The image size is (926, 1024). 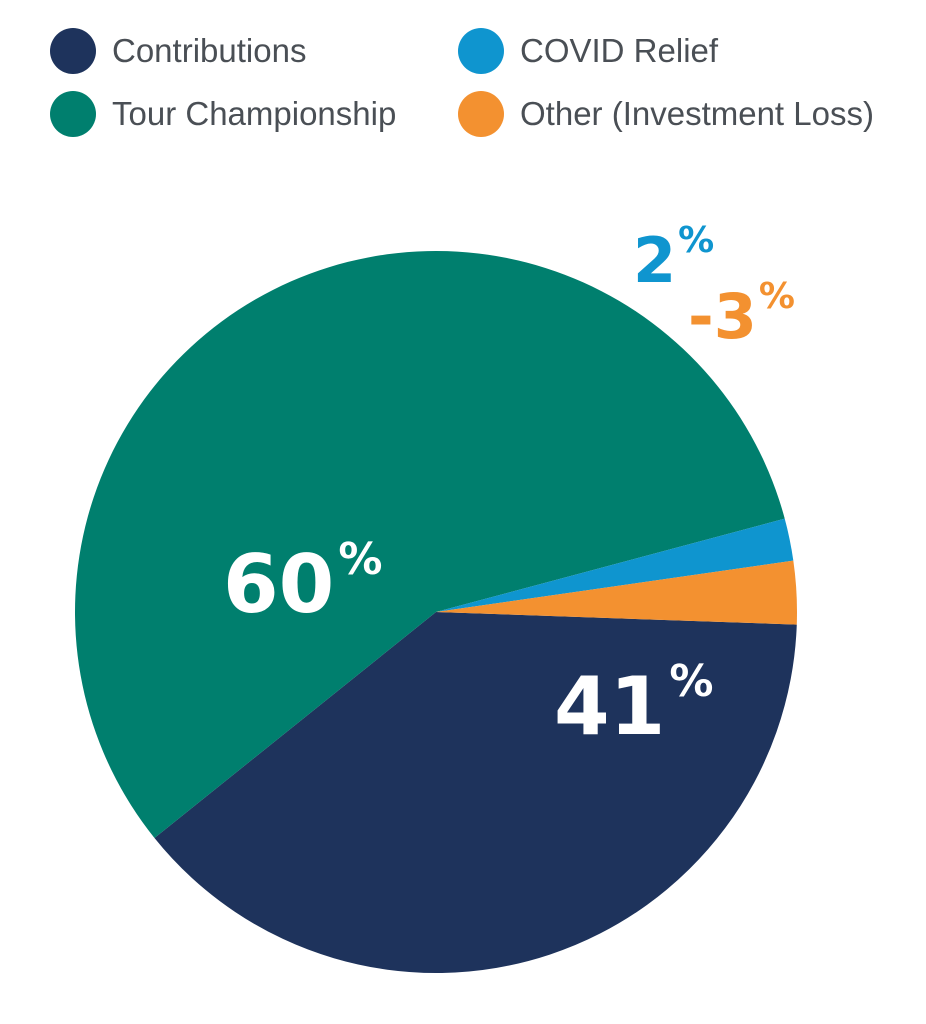 I want to click on legend-swatch-covid-relief, so click(x=481, y=51).